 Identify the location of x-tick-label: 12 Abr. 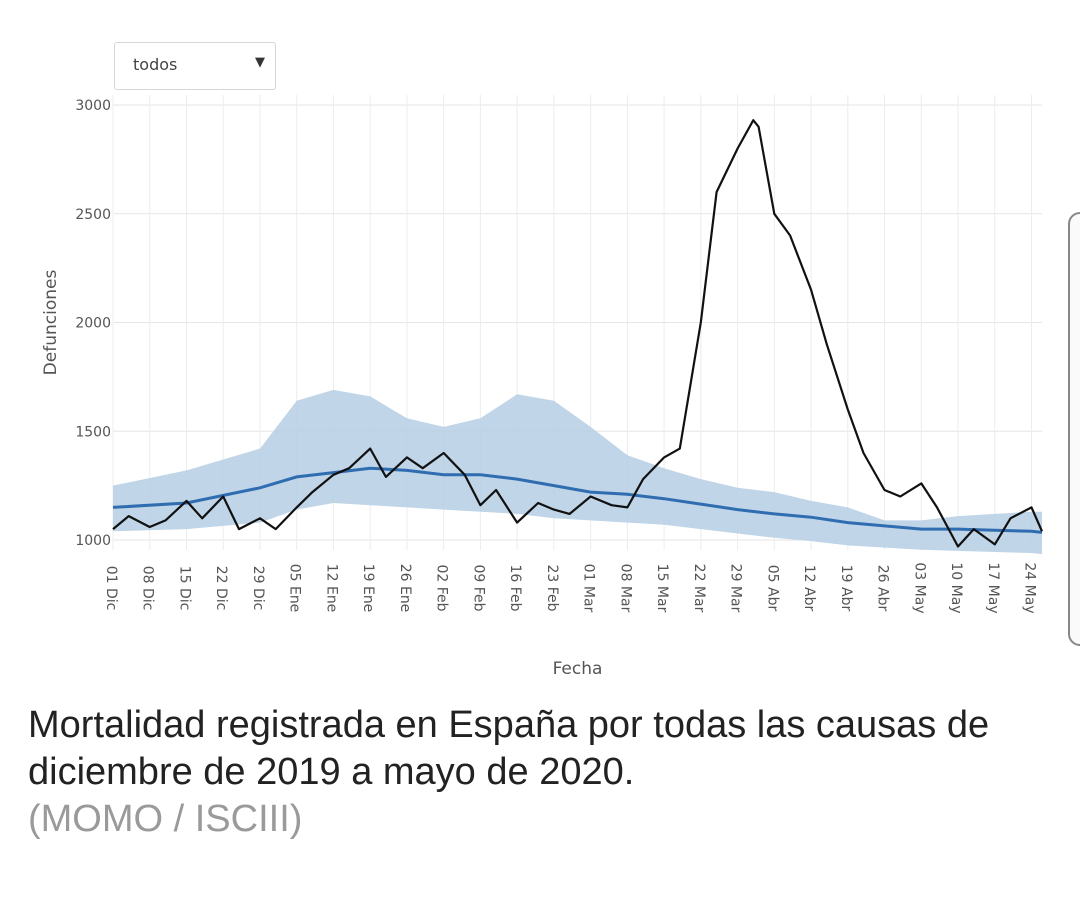
(809, 588).